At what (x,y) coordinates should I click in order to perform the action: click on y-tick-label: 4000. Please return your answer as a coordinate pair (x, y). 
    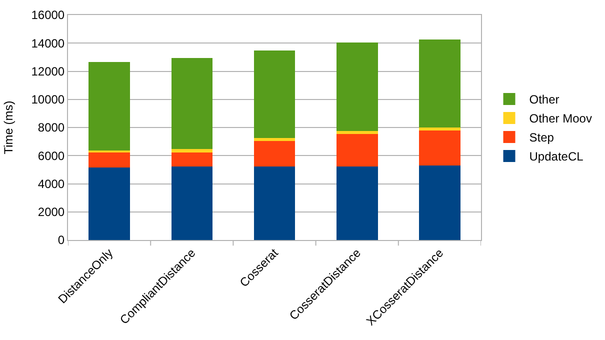
    Looking at the image, I should click on (51, 183).